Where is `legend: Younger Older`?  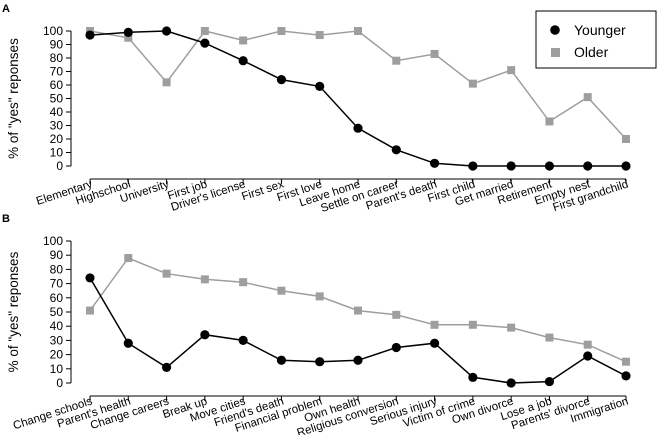 legend: Younger Older is located at coordinates (596, 39).